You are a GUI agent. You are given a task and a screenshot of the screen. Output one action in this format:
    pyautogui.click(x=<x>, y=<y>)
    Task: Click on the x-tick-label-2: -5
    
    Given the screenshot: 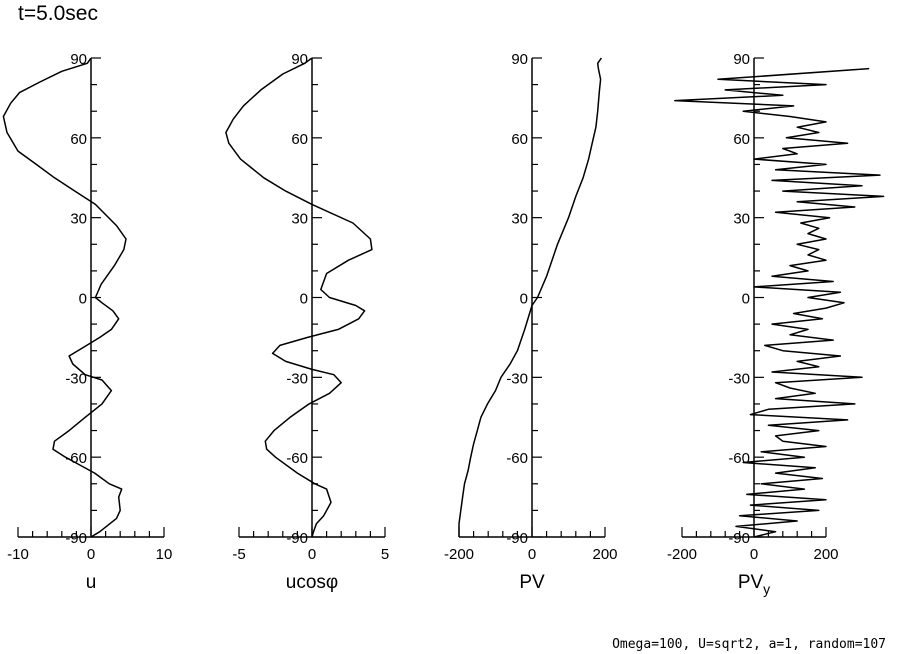 What is the action you would take?
    pyautogui.click(x=238, y=554)
    